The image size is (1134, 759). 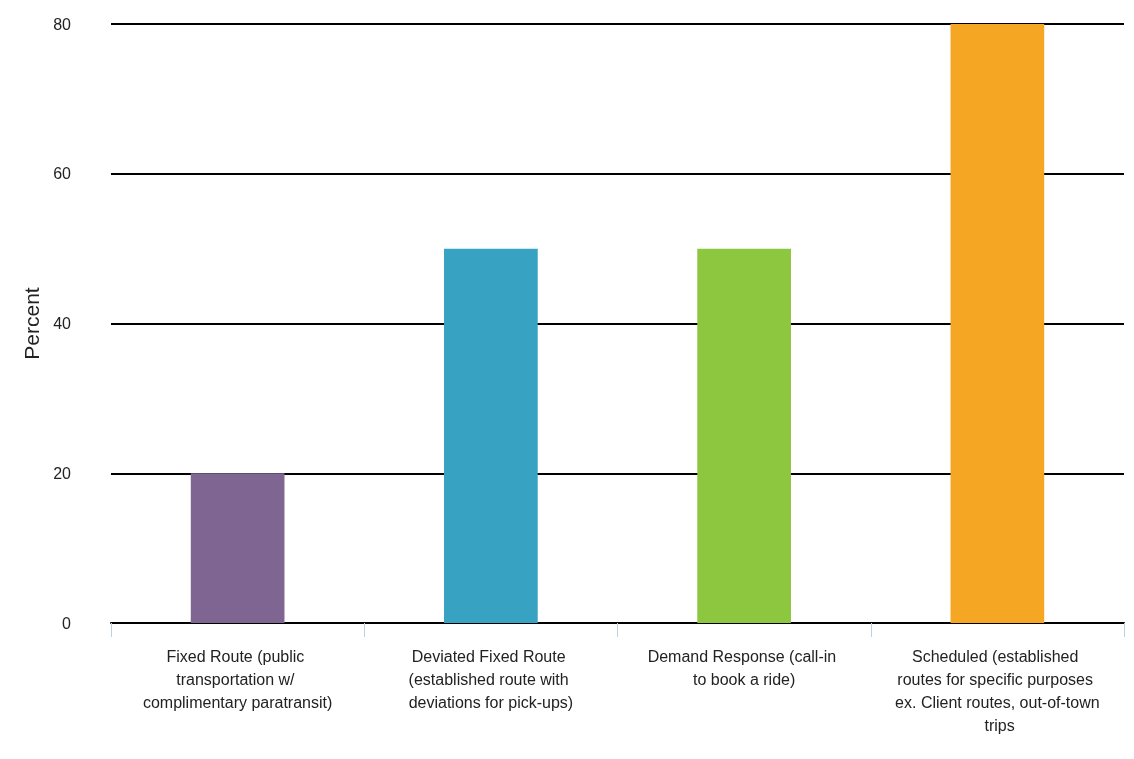 What do you see at coordinates (491, 679) in the screenshot?
I see `x-tick-label: Deviated Fixed Route (established route with deviations for pick-ups)` at bounding box center [491, 679].